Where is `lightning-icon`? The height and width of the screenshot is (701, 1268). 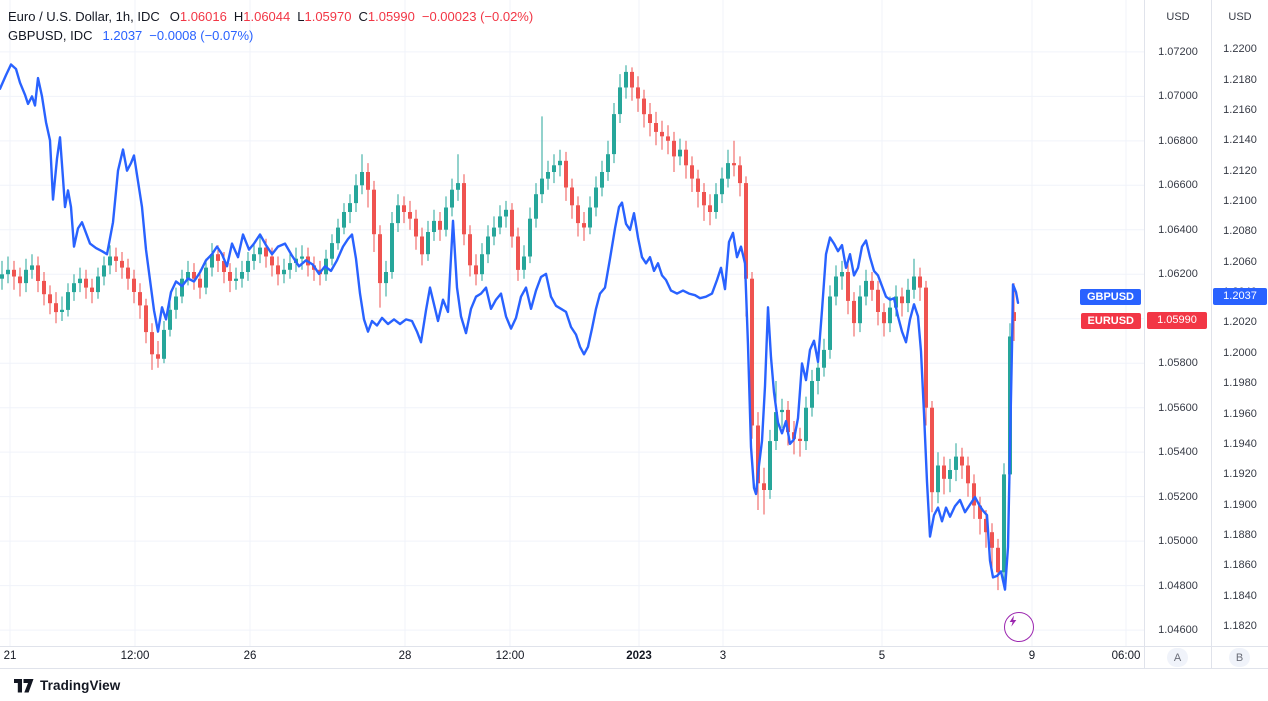 lightning-icon is located at coordinates (1013, 621).